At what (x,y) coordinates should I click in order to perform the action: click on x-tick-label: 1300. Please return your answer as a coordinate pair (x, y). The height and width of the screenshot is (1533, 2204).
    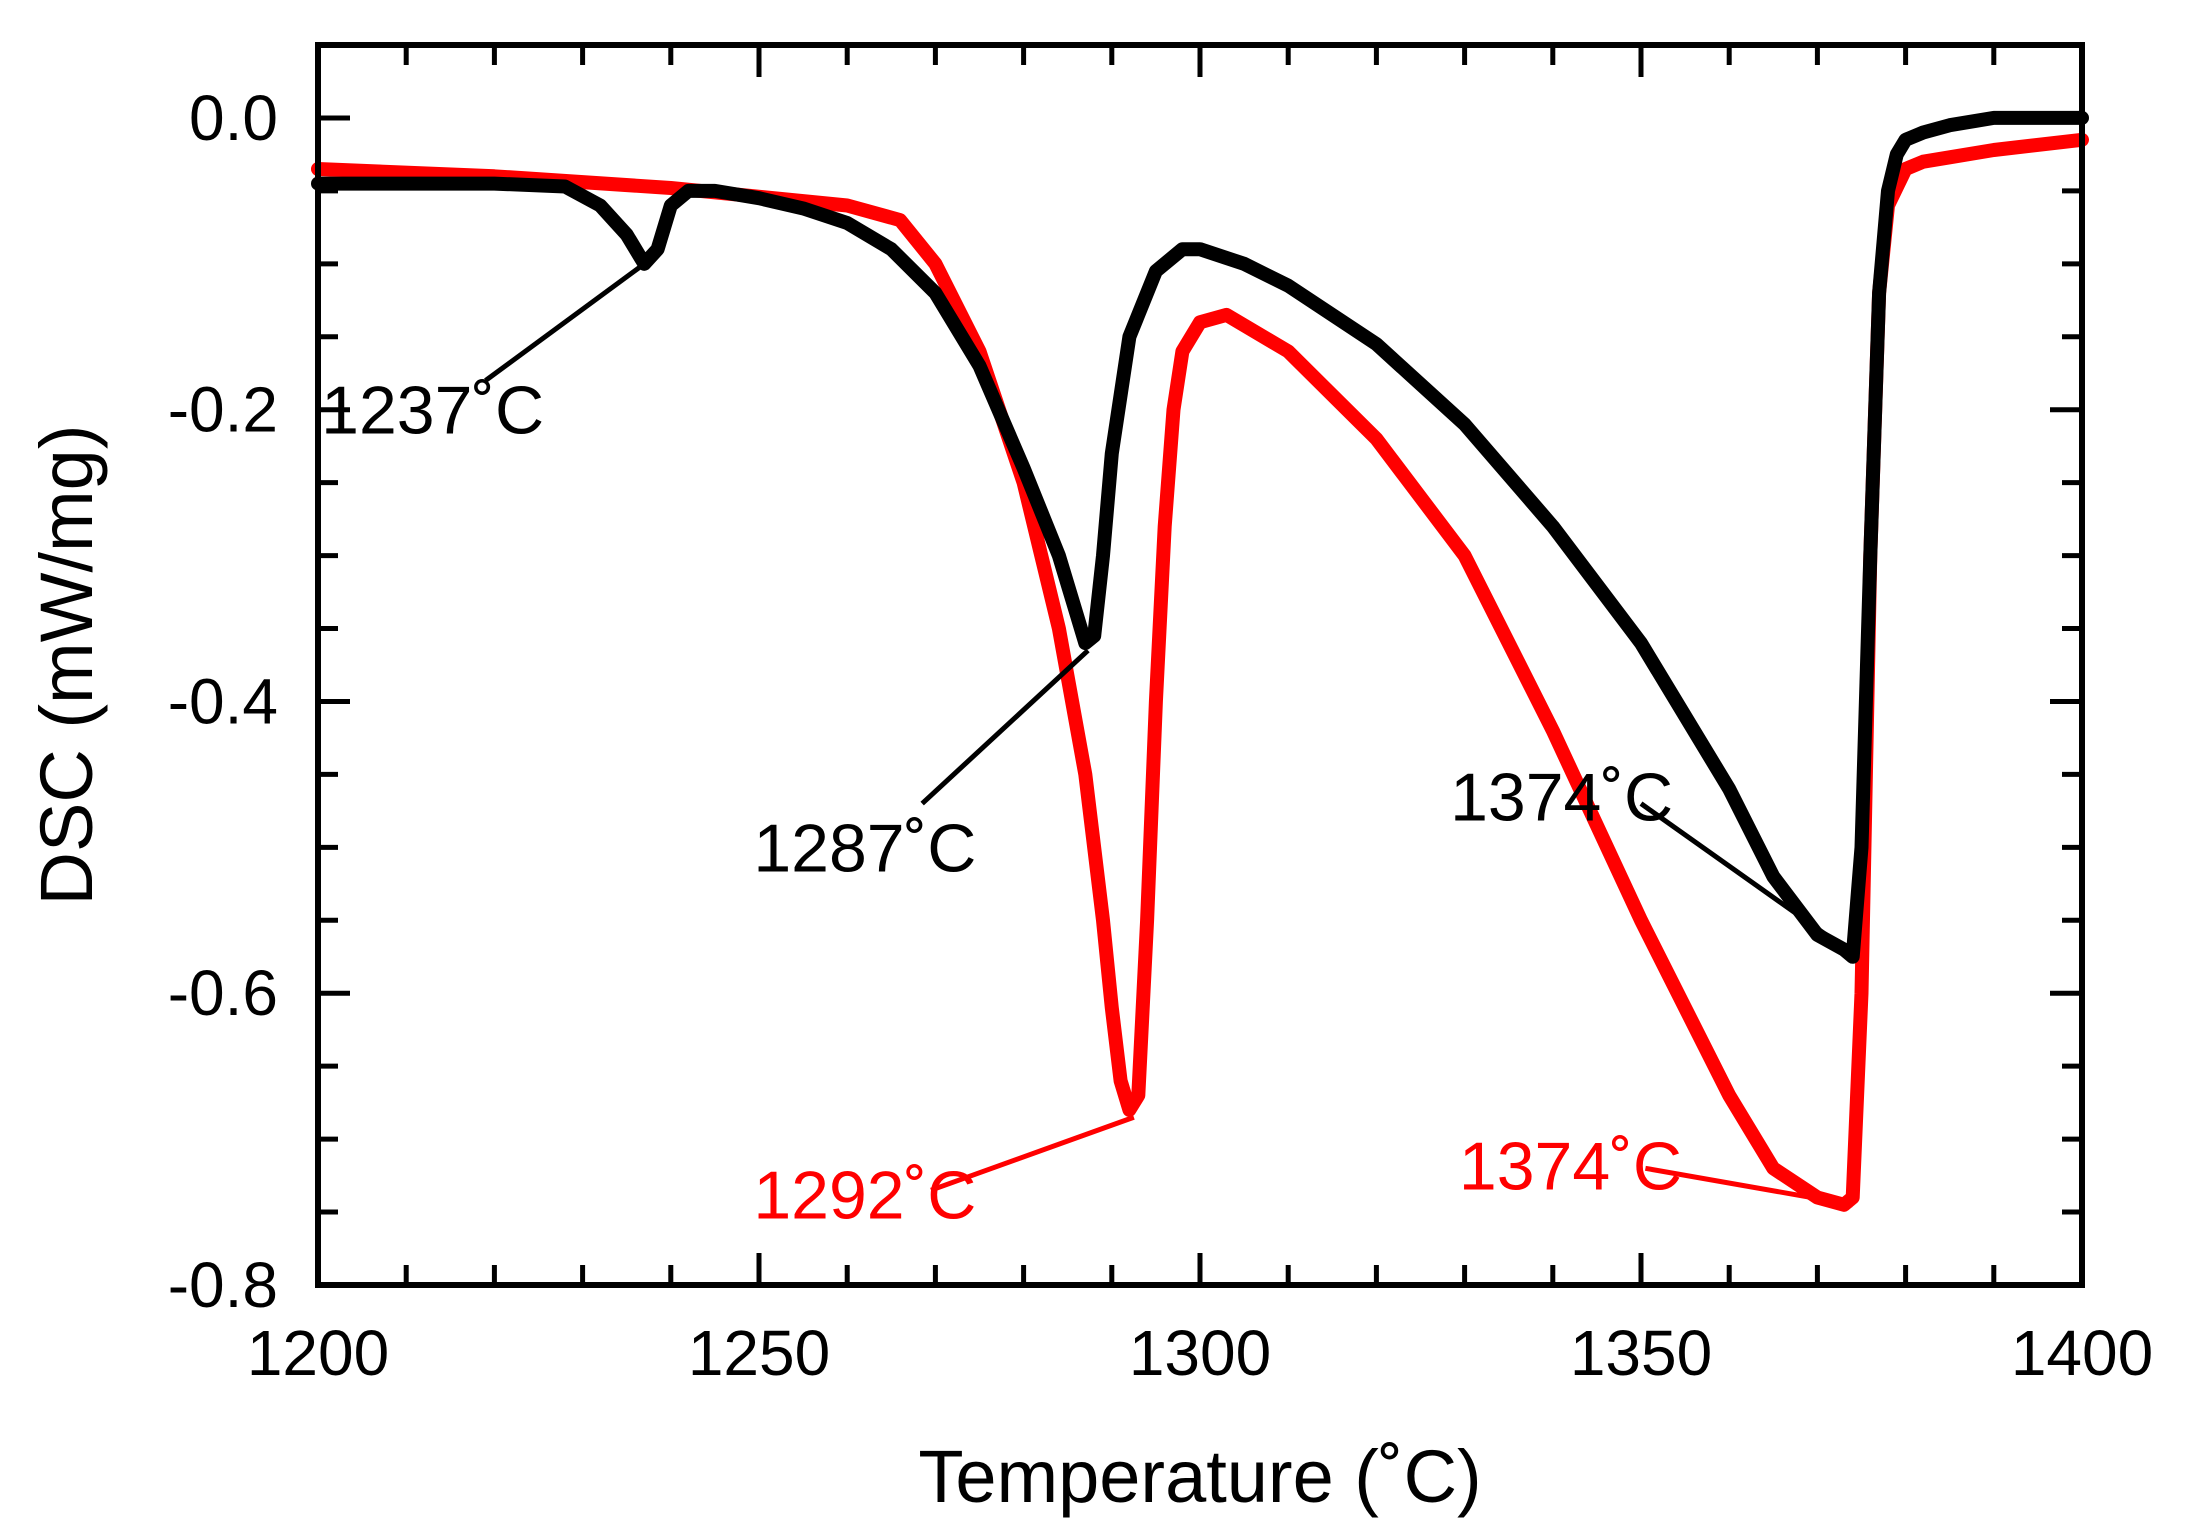
    Looking at the image, I should click on (1200, 1353).